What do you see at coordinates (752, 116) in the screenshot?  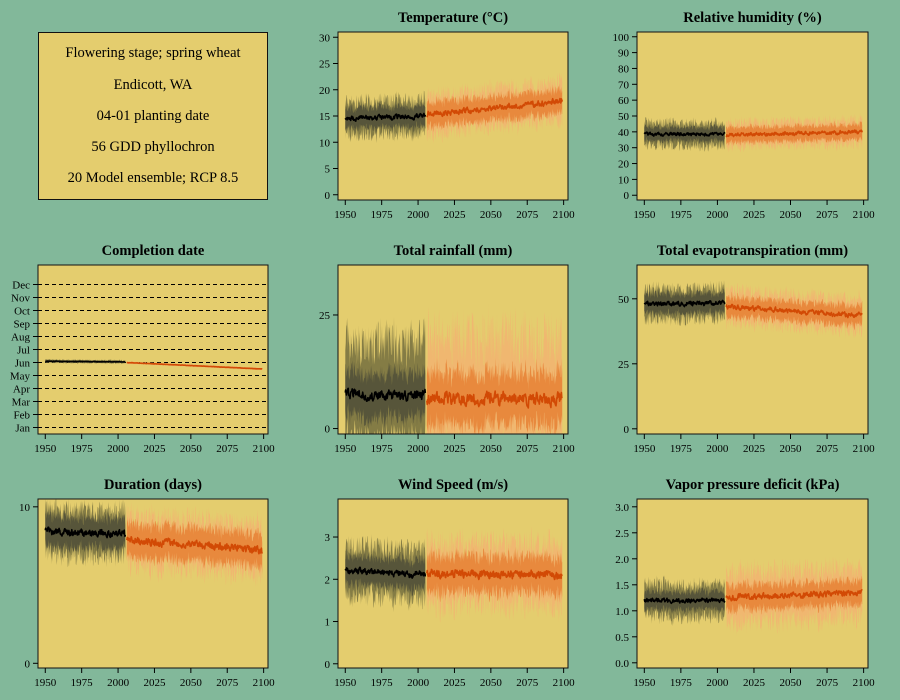 I see `relative-humidity-plot-area` at bounding box center [752, 116].